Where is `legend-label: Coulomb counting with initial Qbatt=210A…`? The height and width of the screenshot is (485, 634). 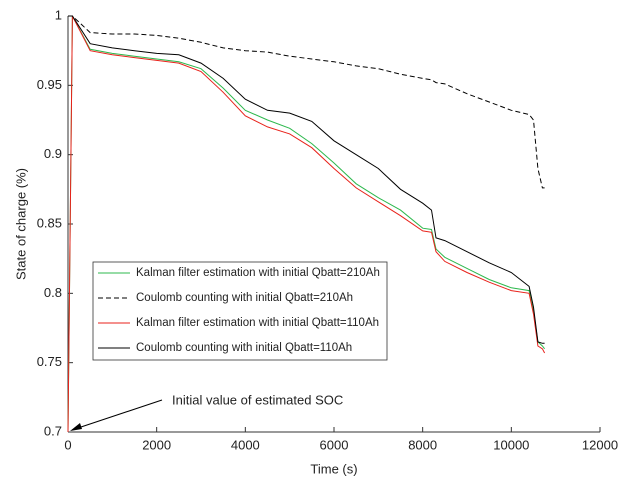 legend-label: Coulomb counting with initial Qbatt=210A… is located at coordinates (244, 298).